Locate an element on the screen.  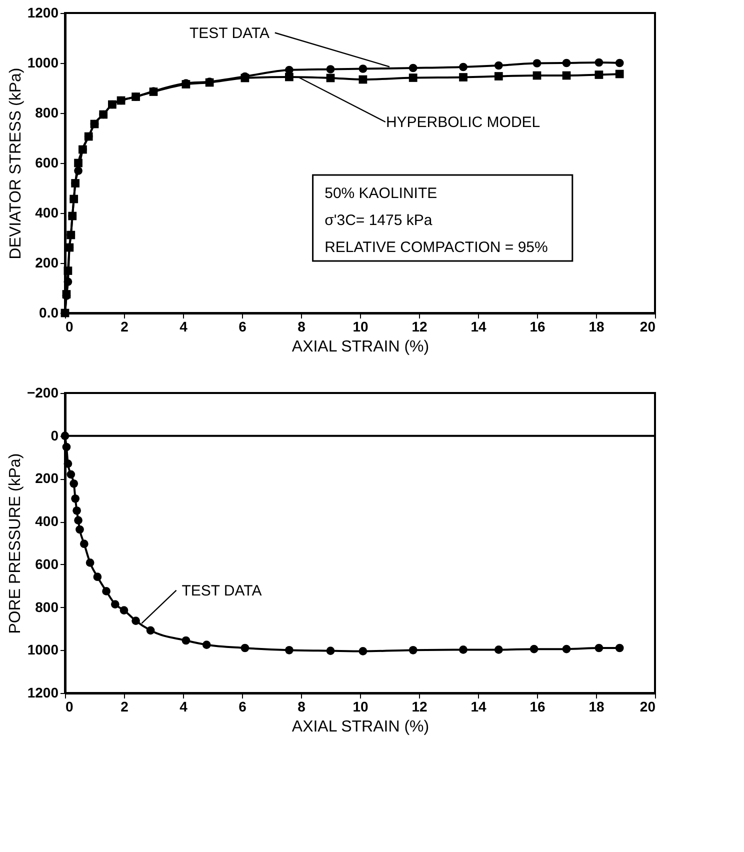
y-axis-title: PORE PRESSURE (kPa) is located at coordinates (15, 543).